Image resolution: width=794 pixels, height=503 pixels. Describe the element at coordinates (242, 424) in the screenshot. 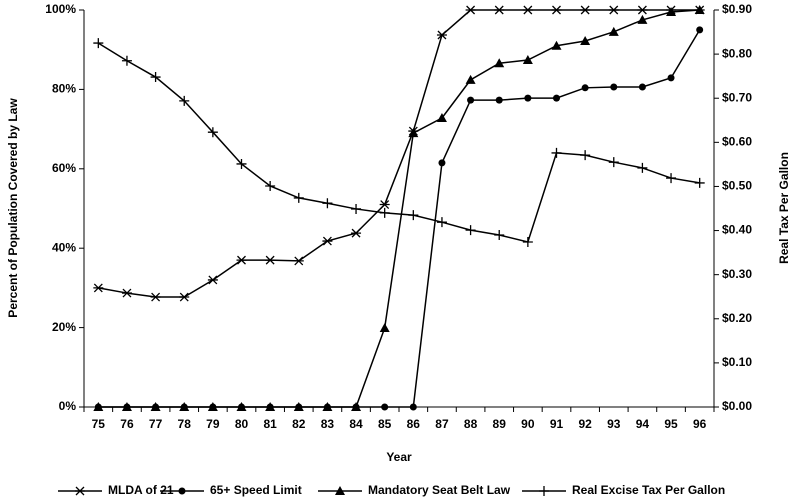

I see `x-tick-label: 80` at that location.